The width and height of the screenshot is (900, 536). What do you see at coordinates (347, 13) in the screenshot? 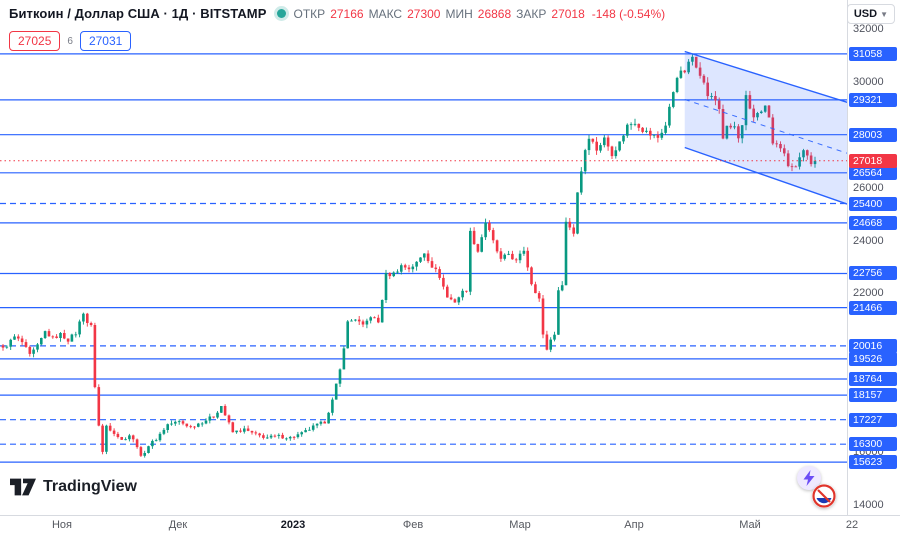
I see `open-value: 27166` at bounding box center [347, 13].